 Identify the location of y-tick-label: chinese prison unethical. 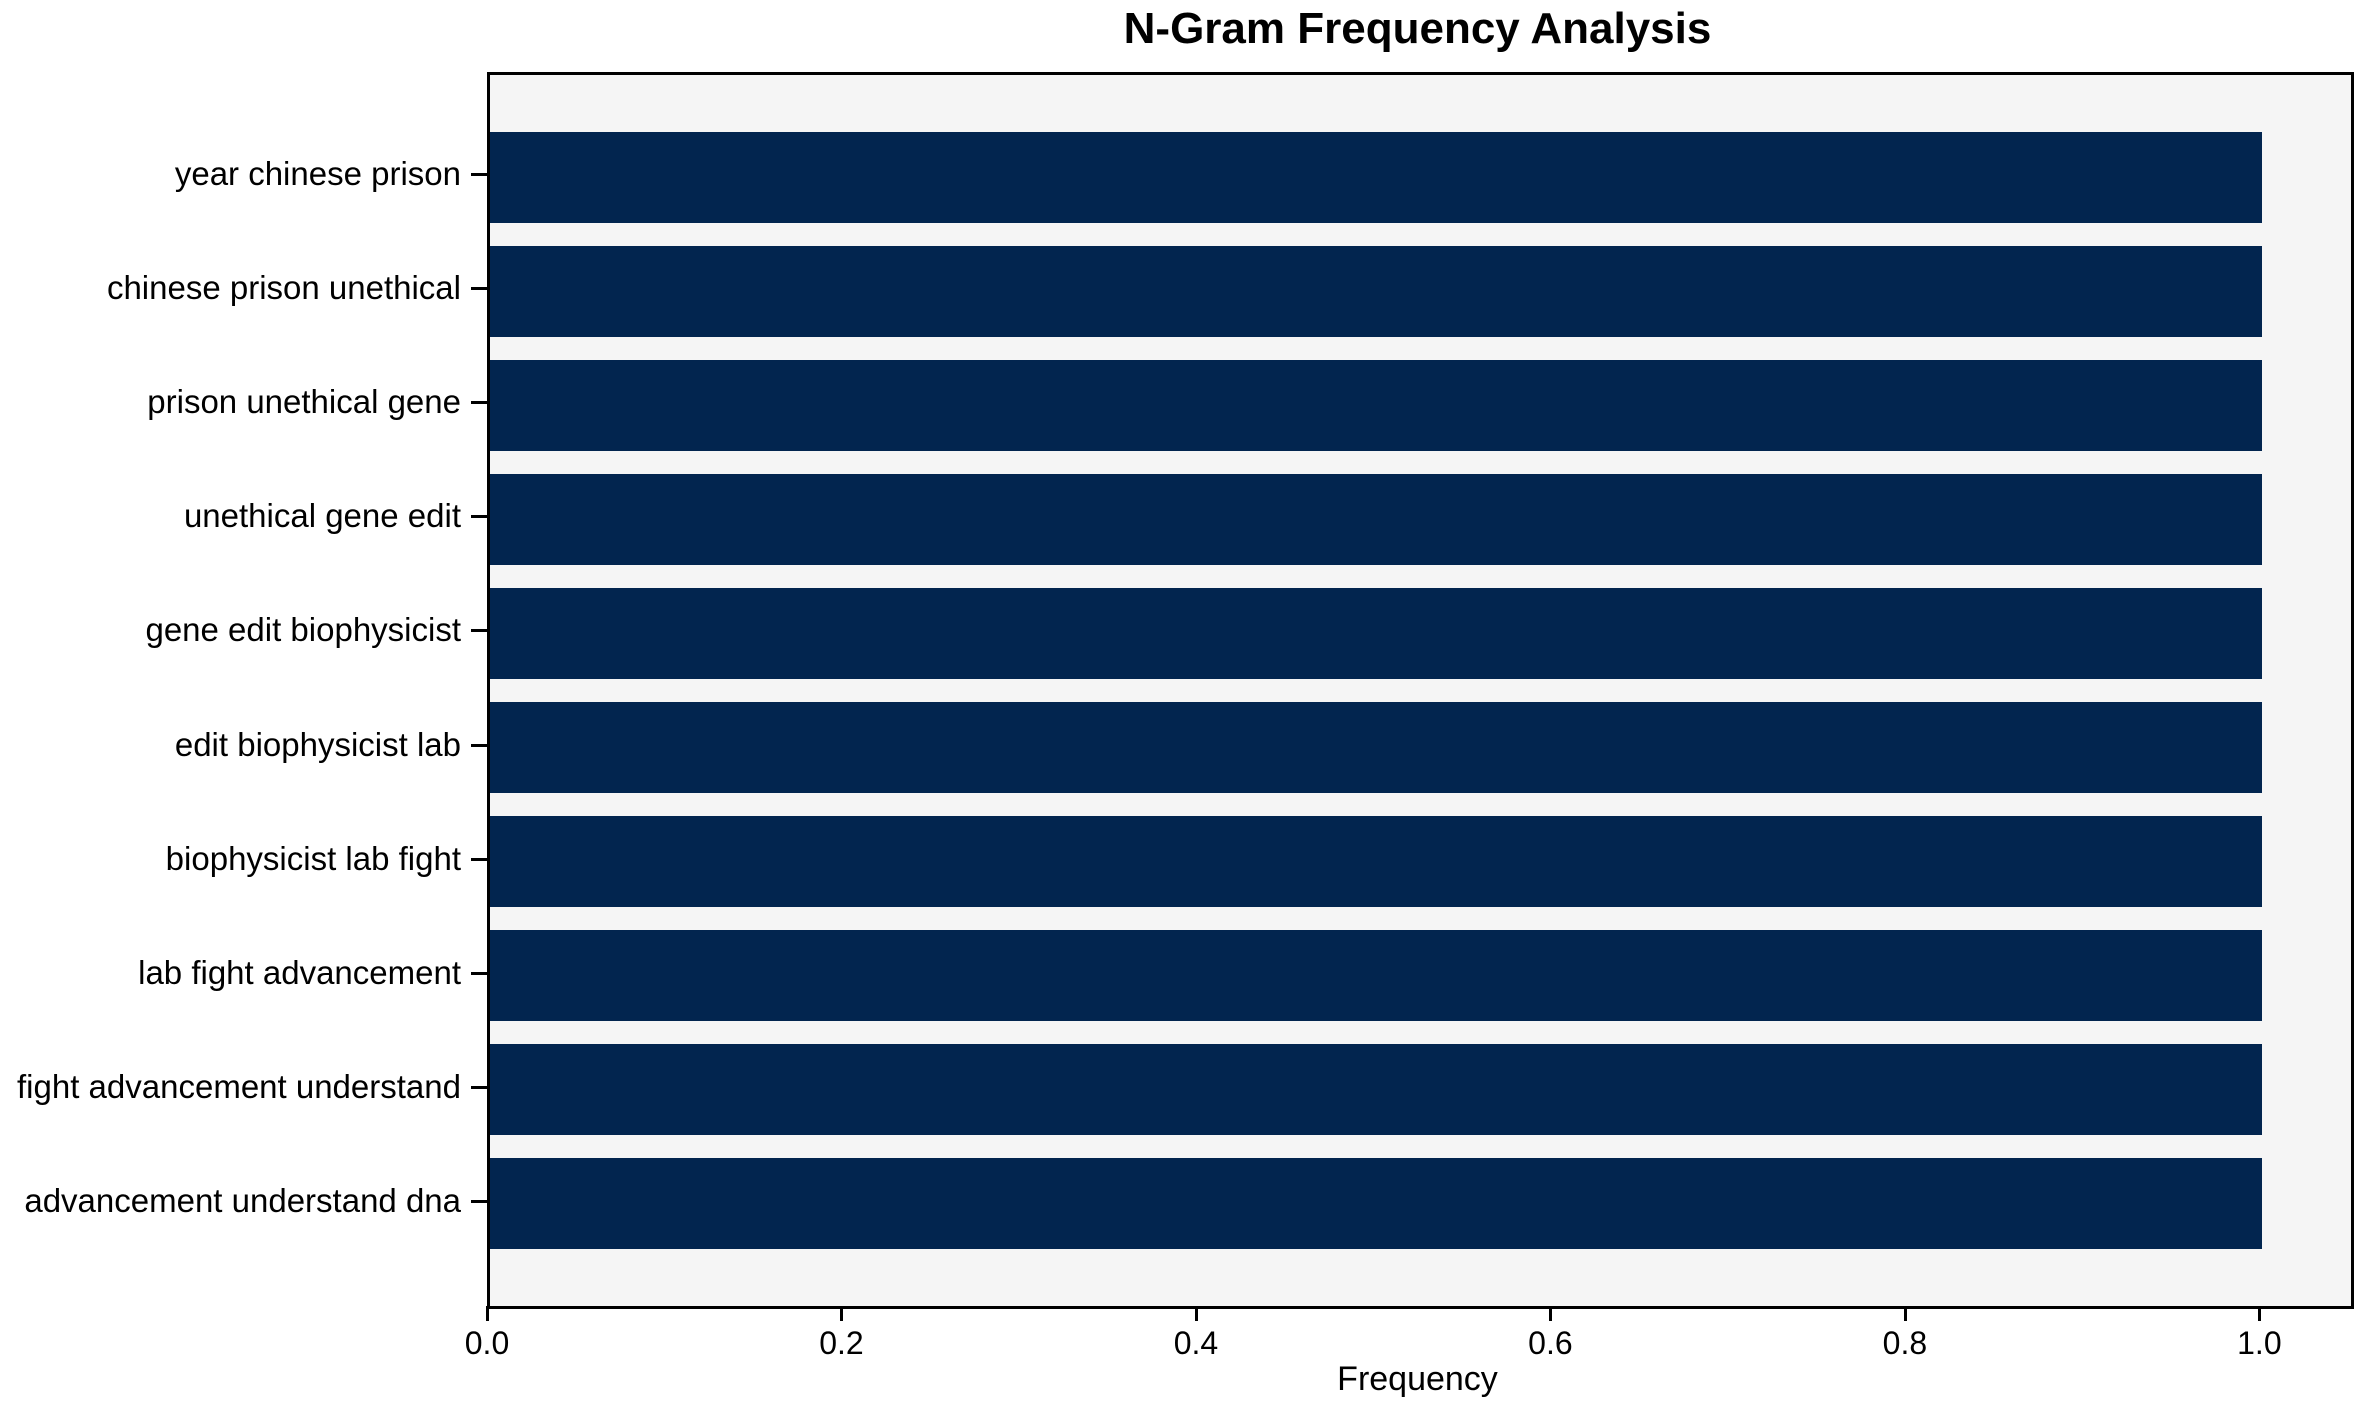
(283, 288).